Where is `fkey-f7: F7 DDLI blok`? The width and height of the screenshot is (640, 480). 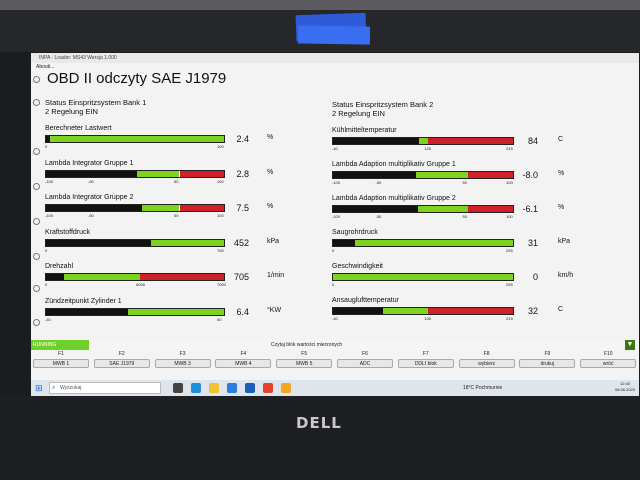 fkey-f7: F7 DDLI blok is located at coordinates (426, 360).